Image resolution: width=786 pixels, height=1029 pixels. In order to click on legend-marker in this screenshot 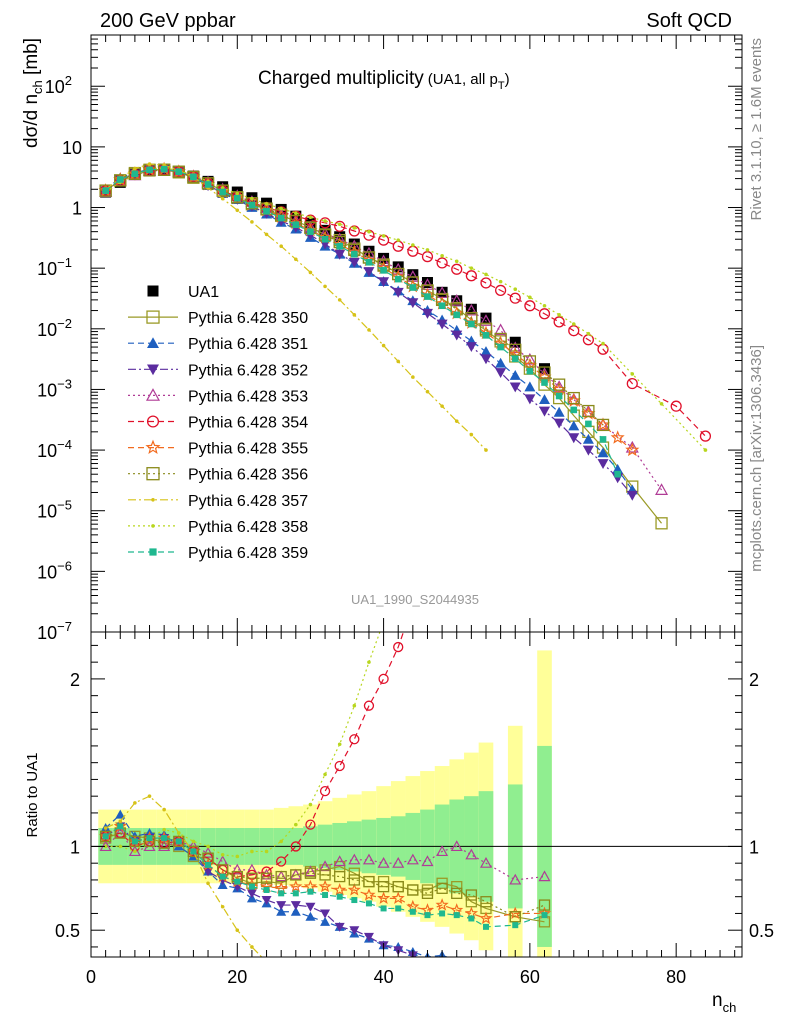, I will do `click(153, 421)`.